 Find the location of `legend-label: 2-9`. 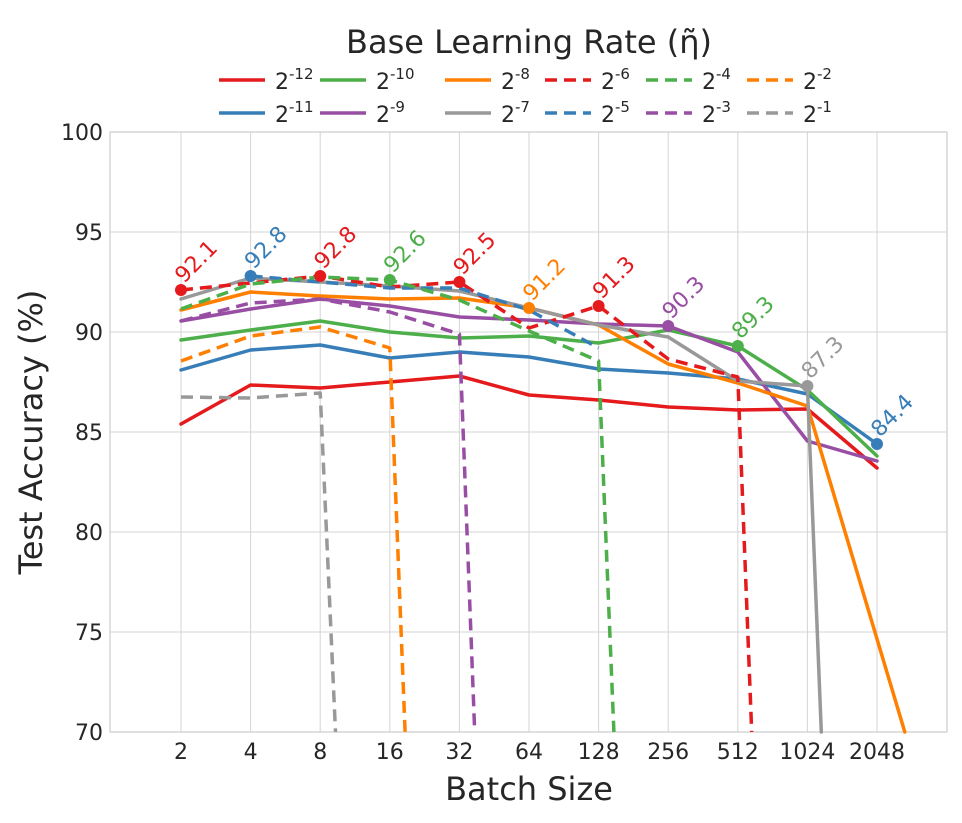

legend-label: 2-9 is located at coordinates (390, 113).